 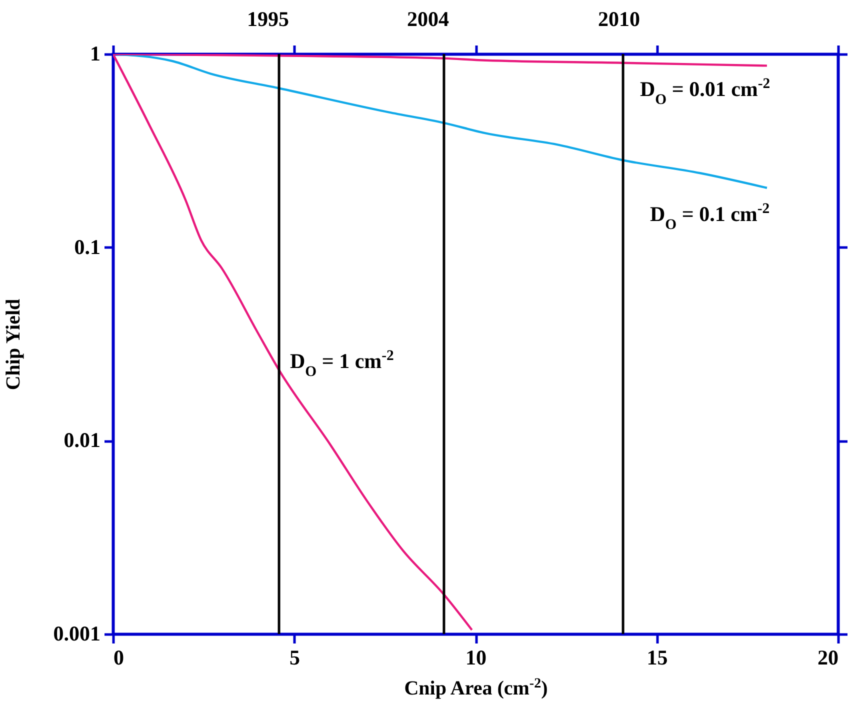 I want to click on text: 2004, so click(x=428, y=19).